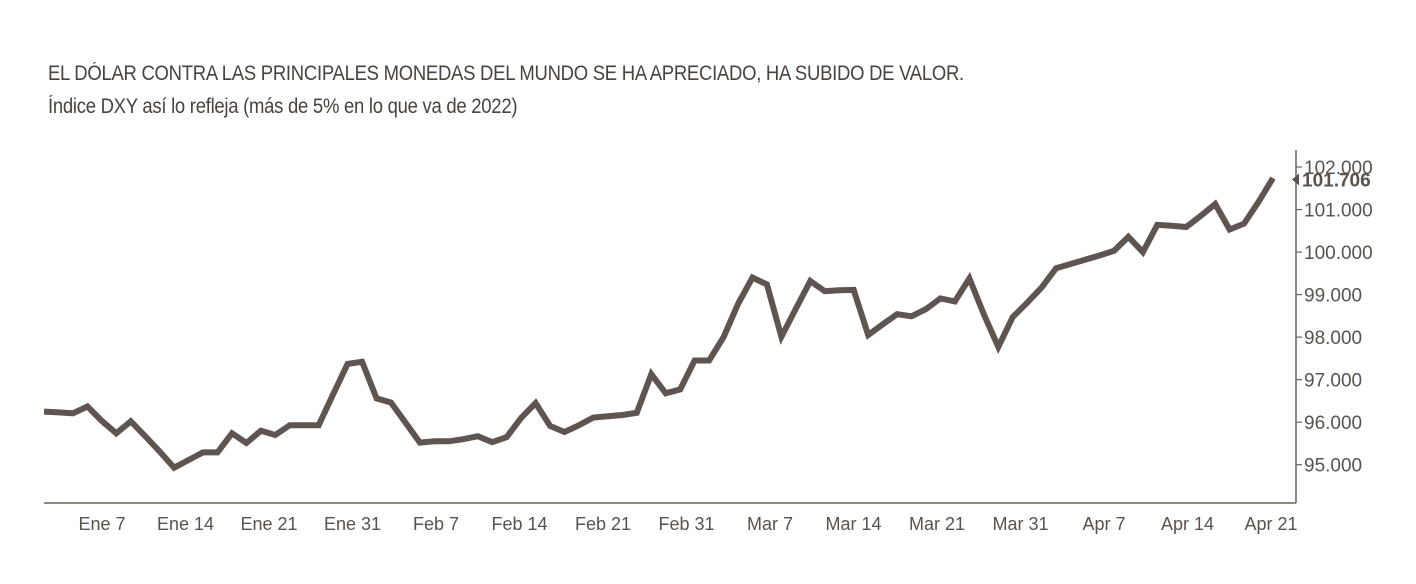 The height and width of the screenshot is (584, 1416). Describe the element at coordinates (853, 524) in the screenshot. I see `x-tick-label: Mar 14` at that location.